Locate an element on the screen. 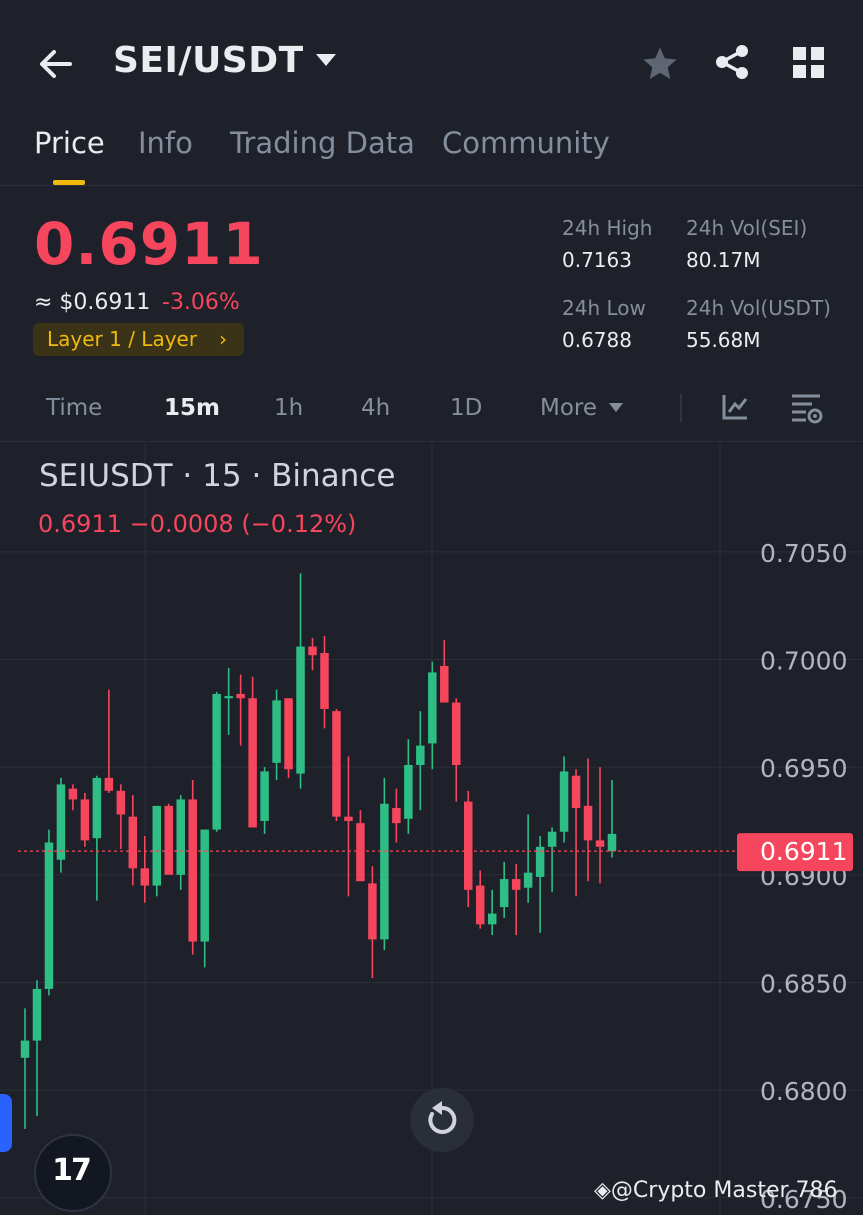  side-drawer-handle is located at coordinates (6, 1123).